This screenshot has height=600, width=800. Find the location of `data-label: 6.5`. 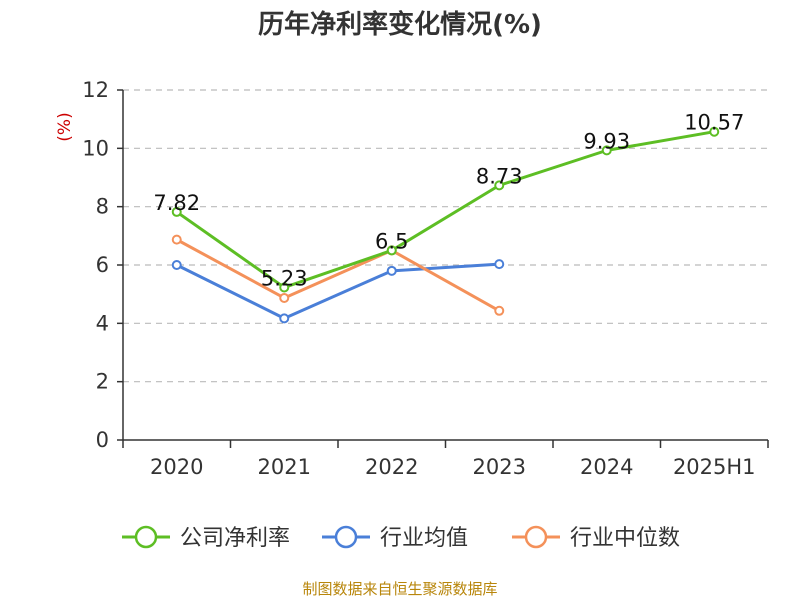

data-label: 6.5 is located at coordinates (391, 241).